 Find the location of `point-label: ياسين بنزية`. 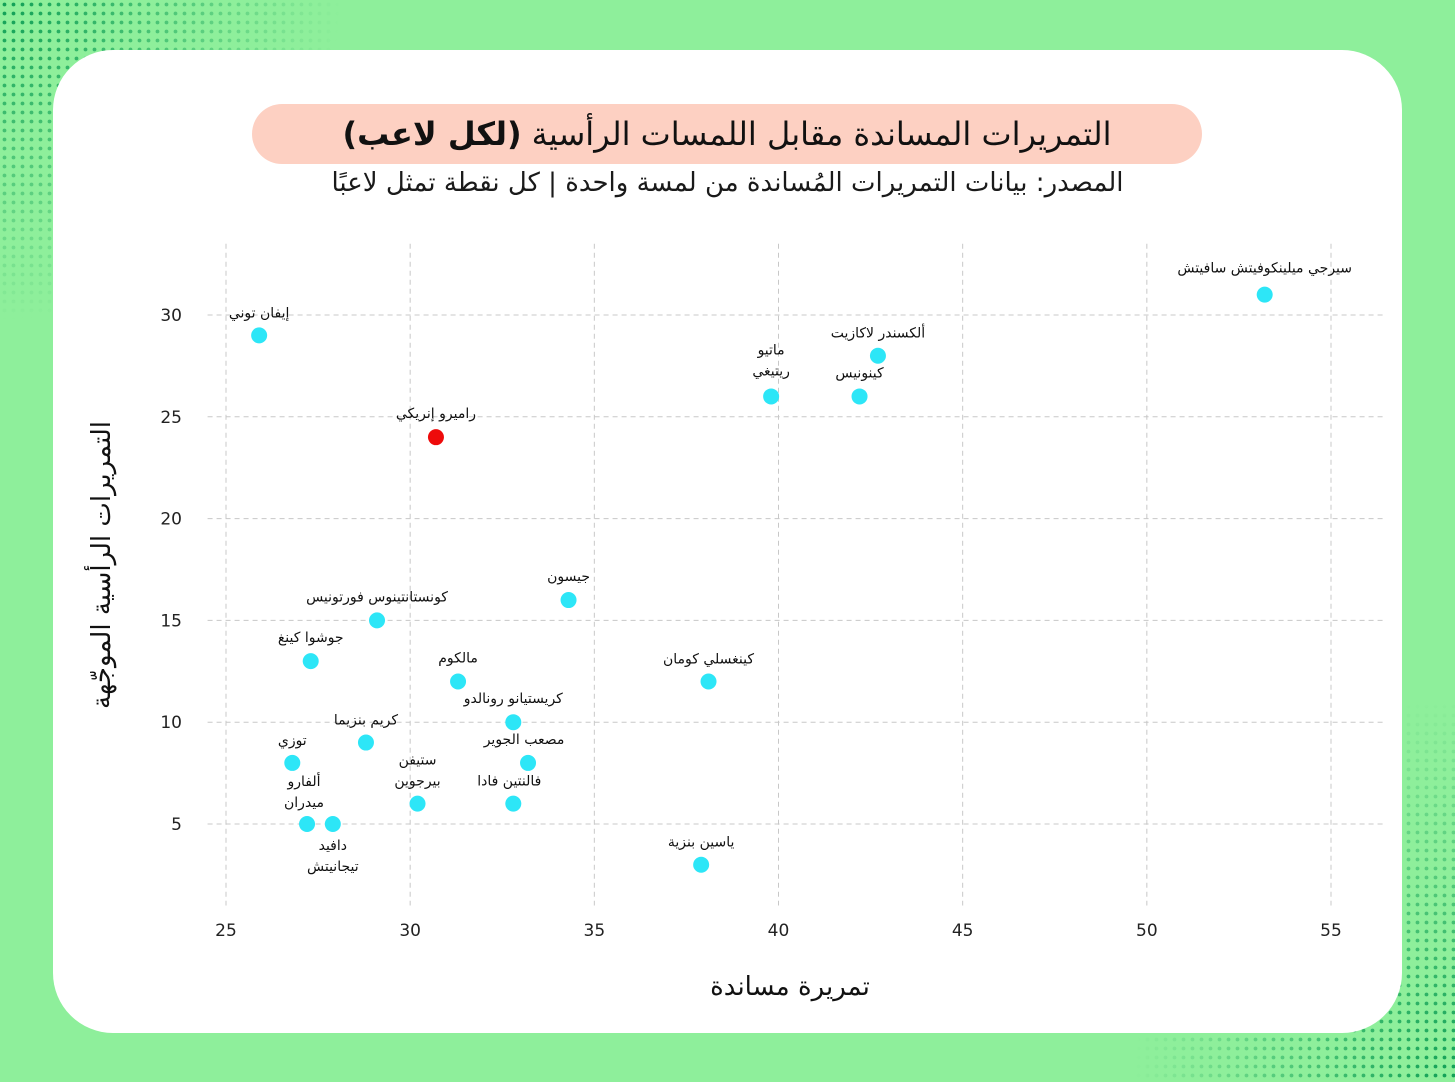

point-label: ياسين بنزية is located at coordinates (701, 843).